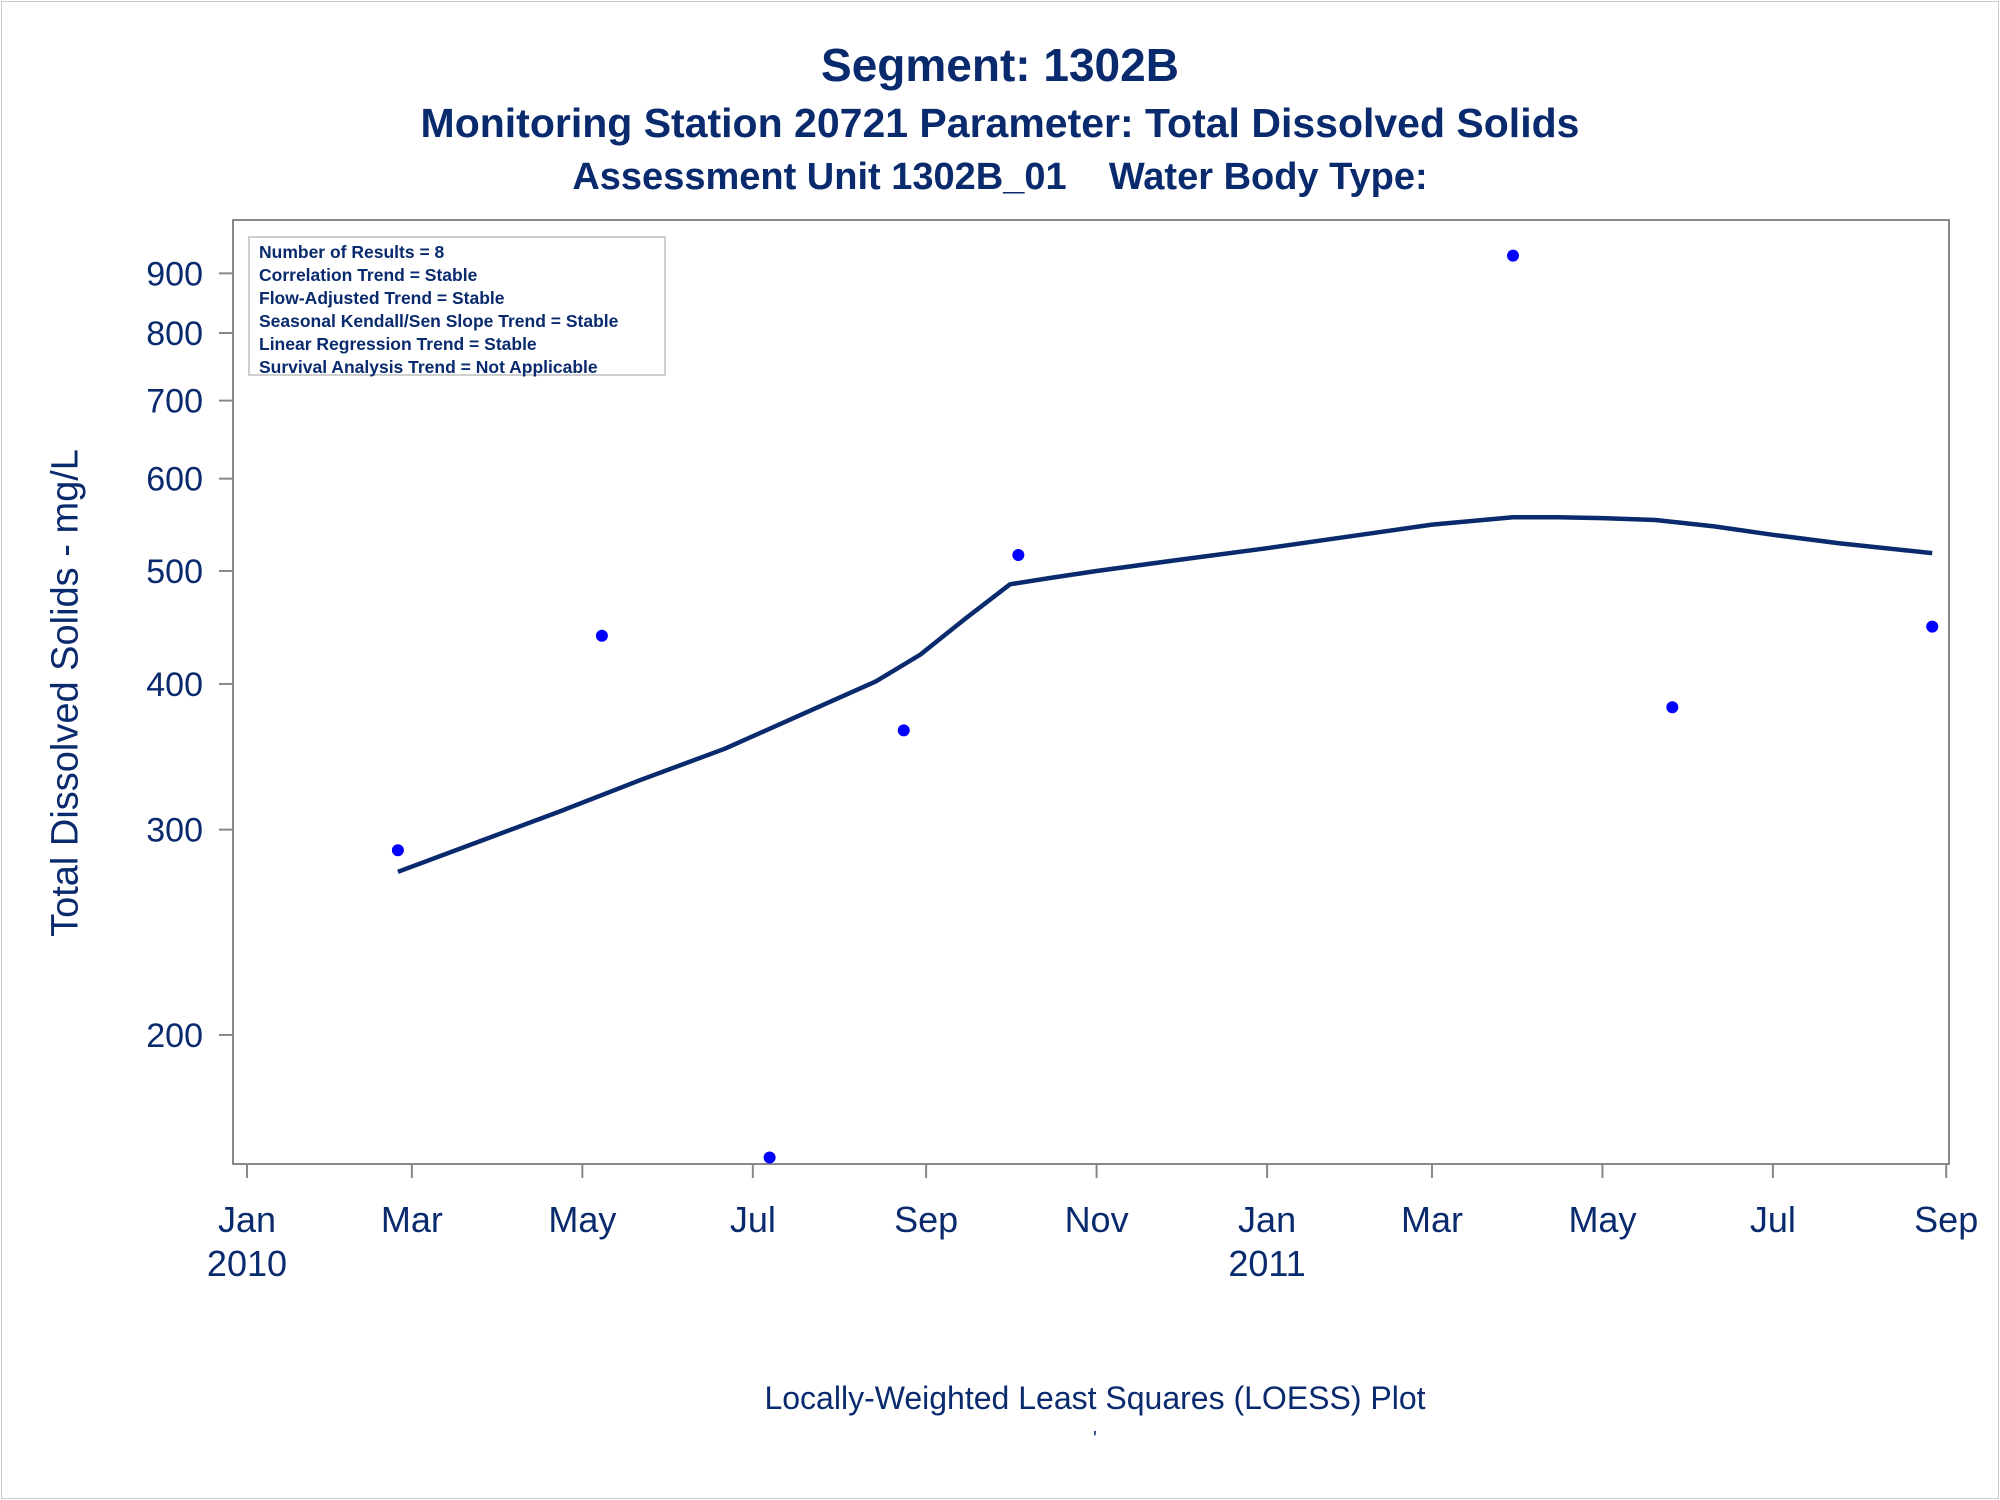 The width and height of the screenshot is (2000, 1500). I want to click on assessment-unit-text: Assessment Unit 1302B_01, so click(819, 177).